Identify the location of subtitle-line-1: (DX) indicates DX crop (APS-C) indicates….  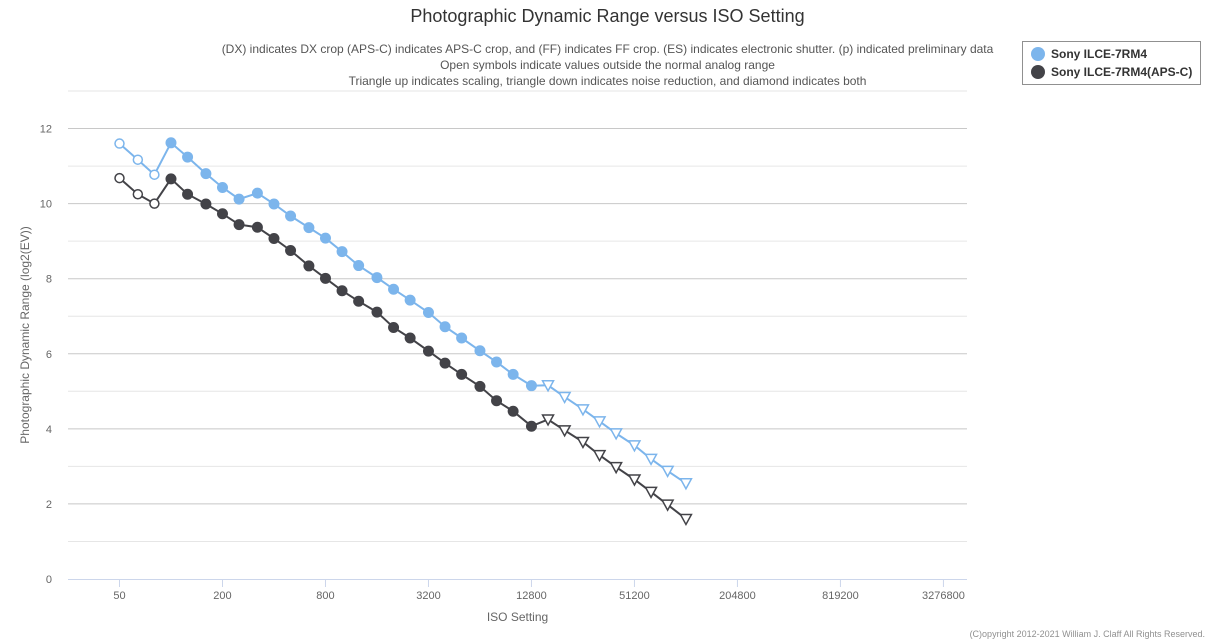
(607, 49).